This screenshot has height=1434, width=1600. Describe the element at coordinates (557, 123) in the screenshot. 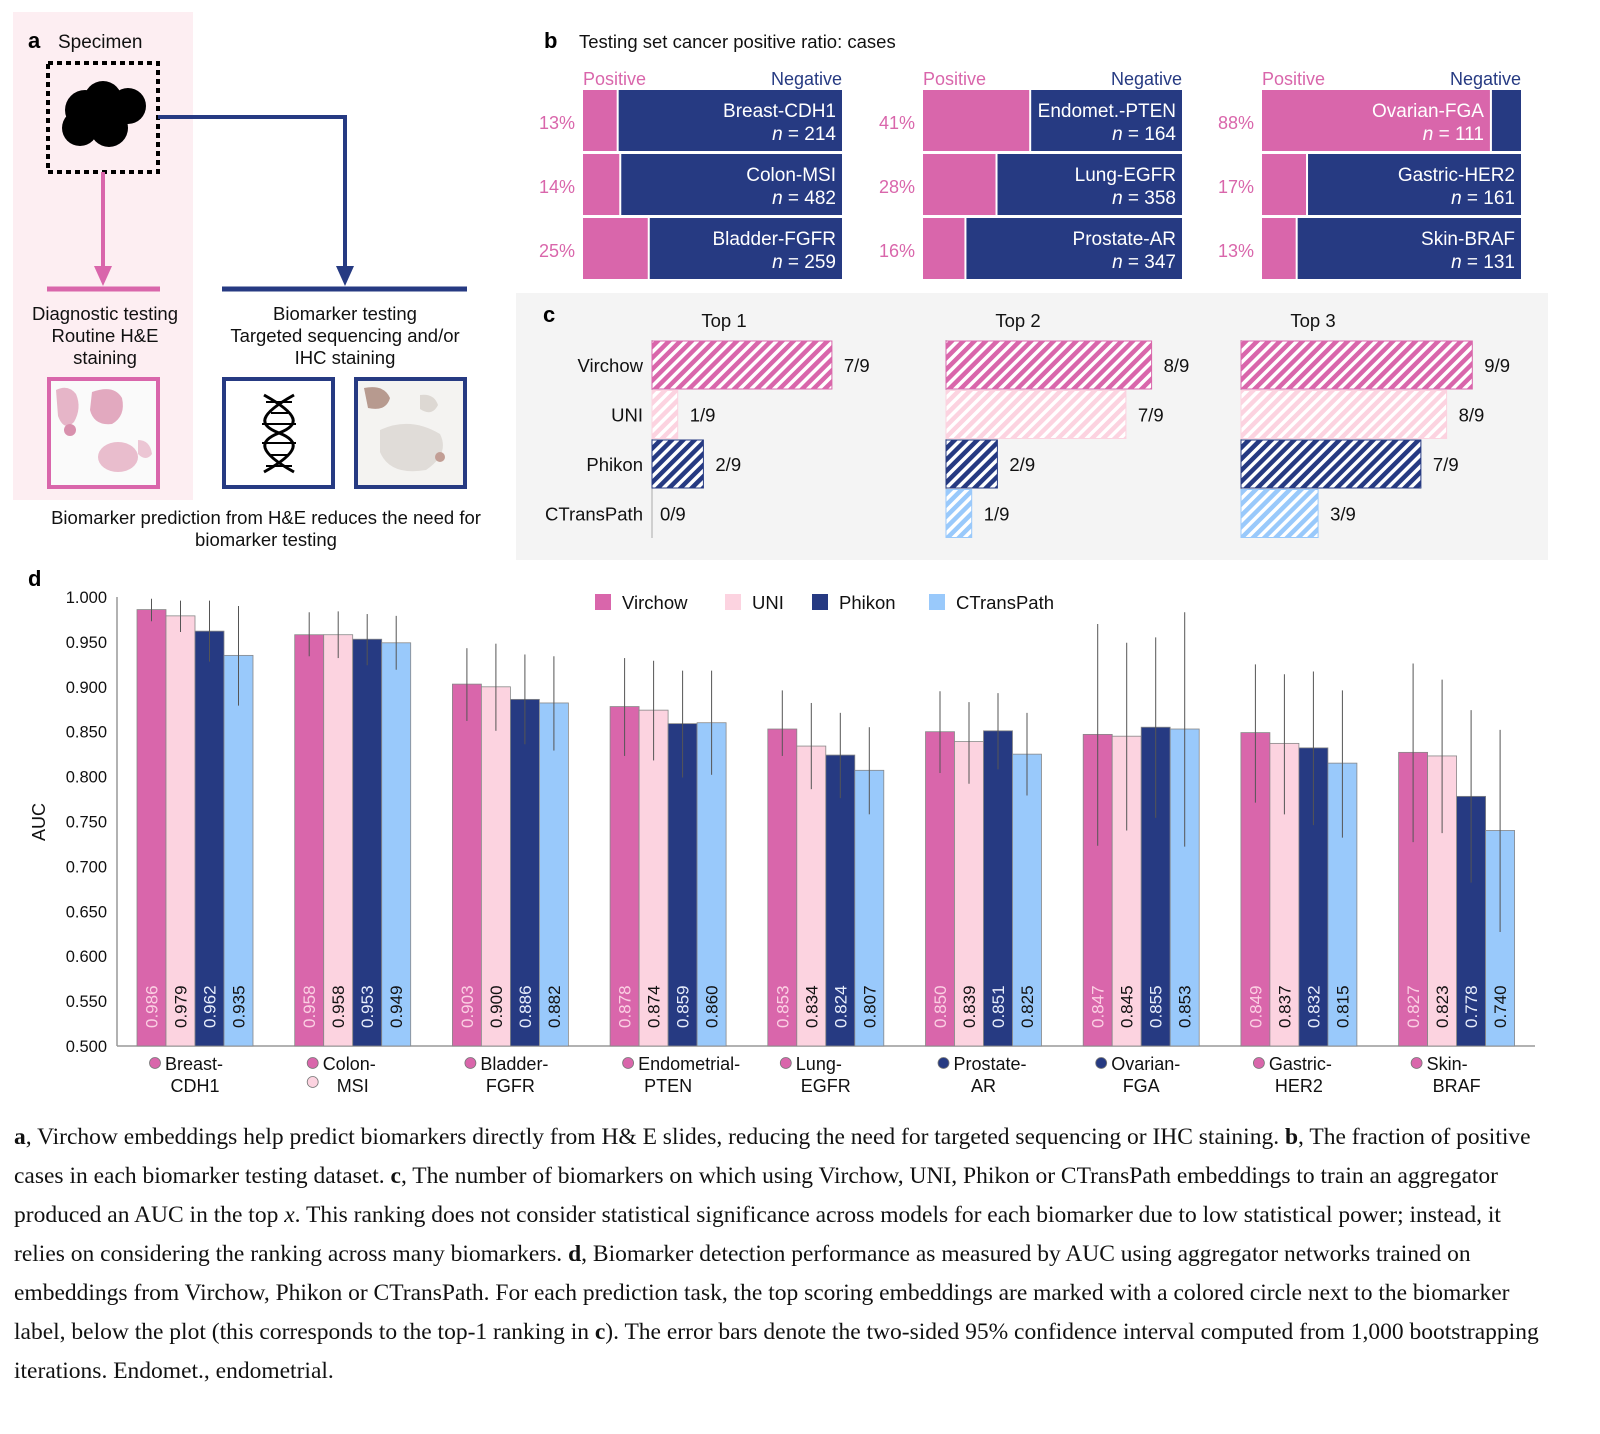

I see `positive-percent-label: 13%` at that location.